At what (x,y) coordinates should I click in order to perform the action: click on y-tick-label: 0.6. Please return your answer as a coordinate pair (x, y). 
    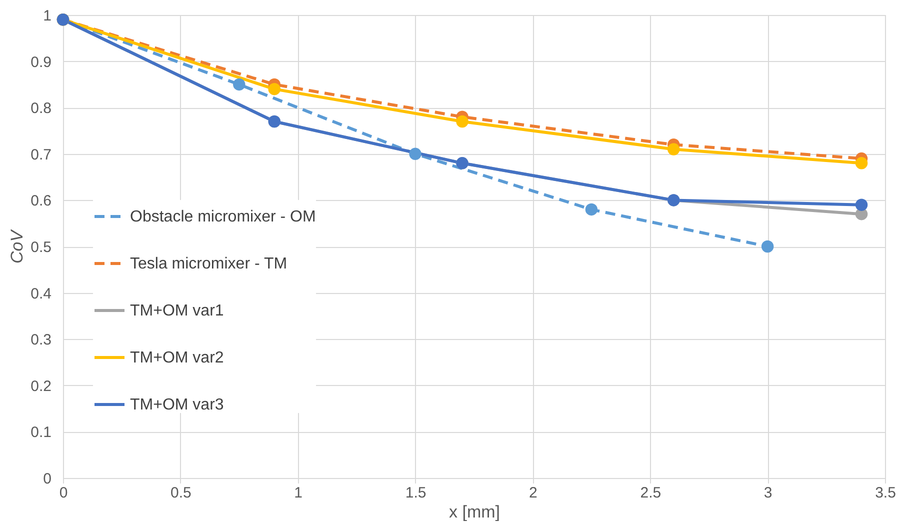
    Looking at the image, I should click on (41, 201).